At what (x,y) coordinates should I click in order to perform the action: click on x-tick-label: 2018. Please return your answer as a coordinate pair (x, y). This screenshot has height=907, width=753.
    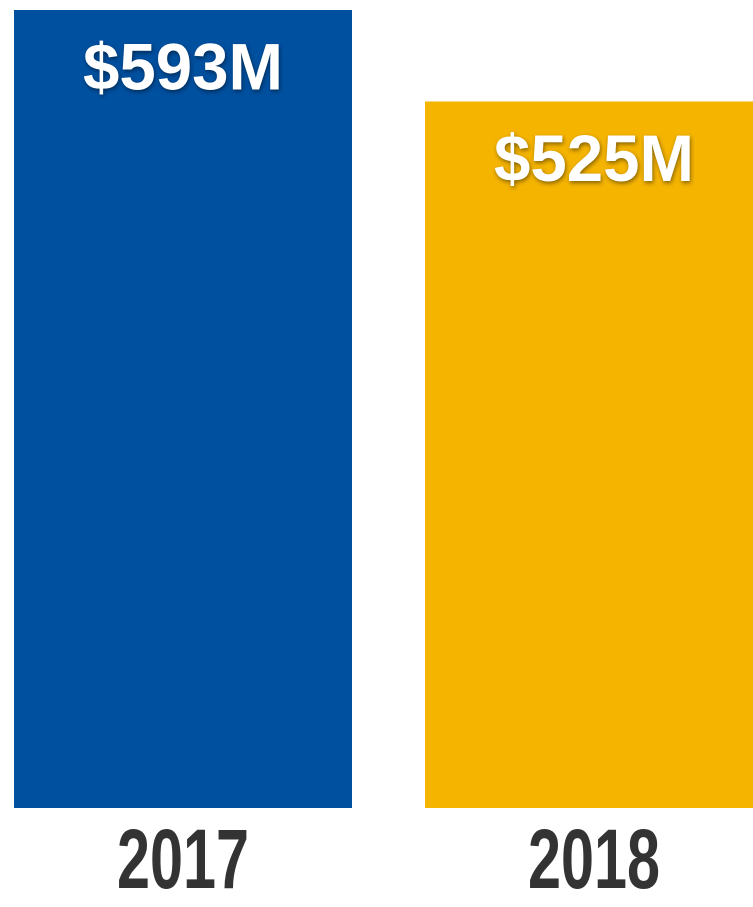
    Looking at the image, I should click on (594, 859).